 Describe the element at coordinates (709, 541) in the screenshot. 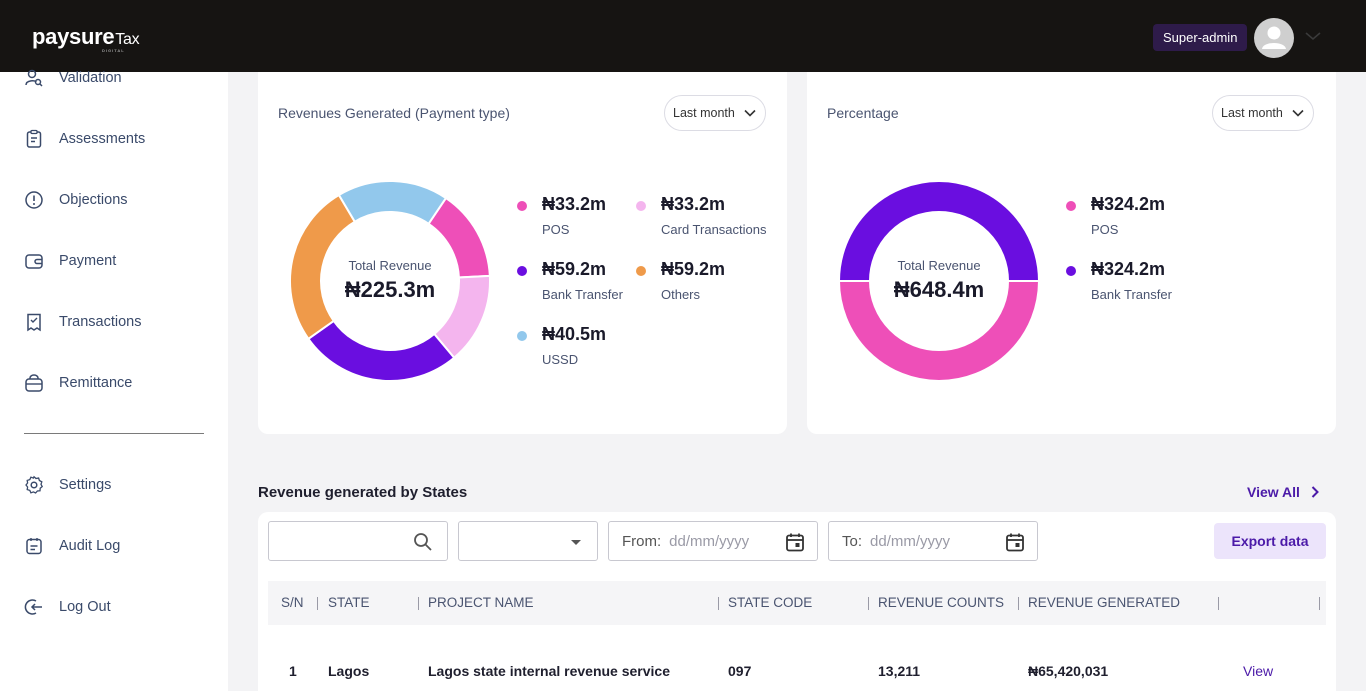

I see `from-date-placeholder: dd/mm/yyyy` at that location.